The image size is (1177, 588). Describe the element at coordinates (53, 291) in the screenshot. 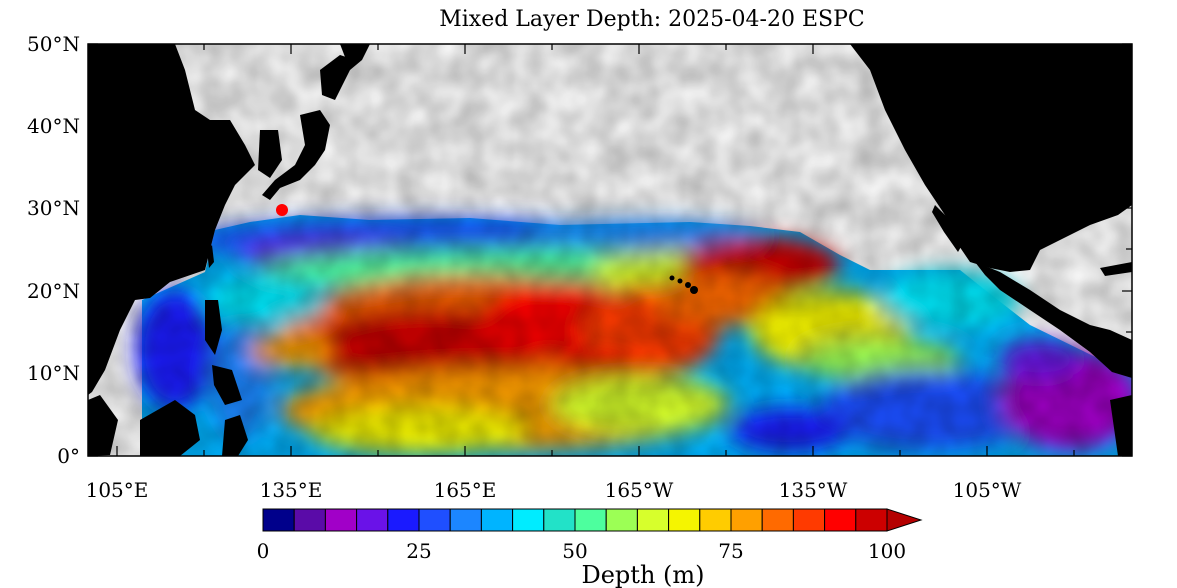

I see `y-tick-label: 20°N` at that location.